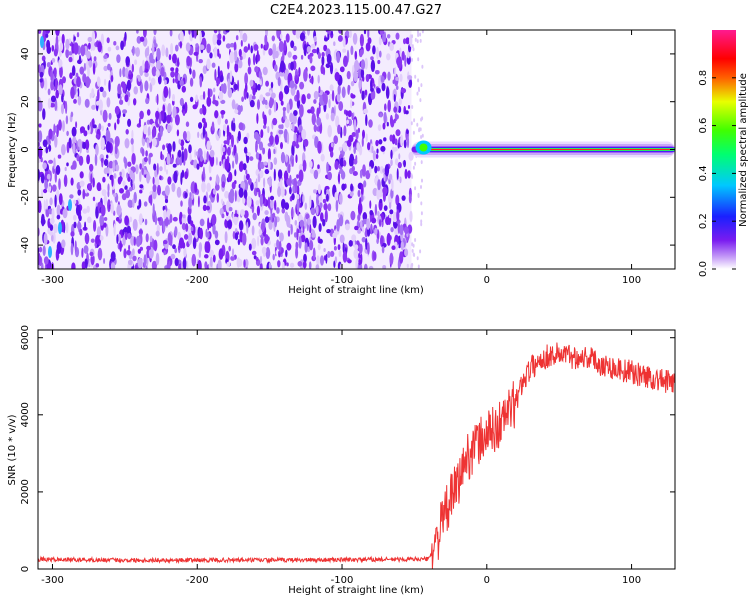 The width and height of the screenshot is (750, 600). What do you see at coordinates (356, 590) in the screenshot?
I see `snr-x-label: Height of straight line (km)` at bounding box center [356, 590].